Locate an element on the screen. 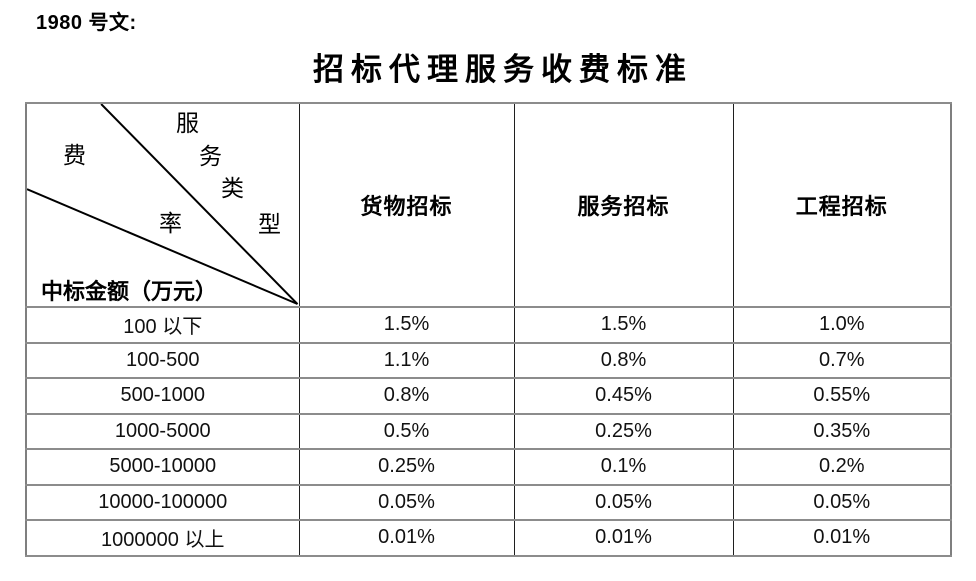 This screenshot has height=581, width=976. column-header-goods: 货物招标 is located at coordinates (406, 205).